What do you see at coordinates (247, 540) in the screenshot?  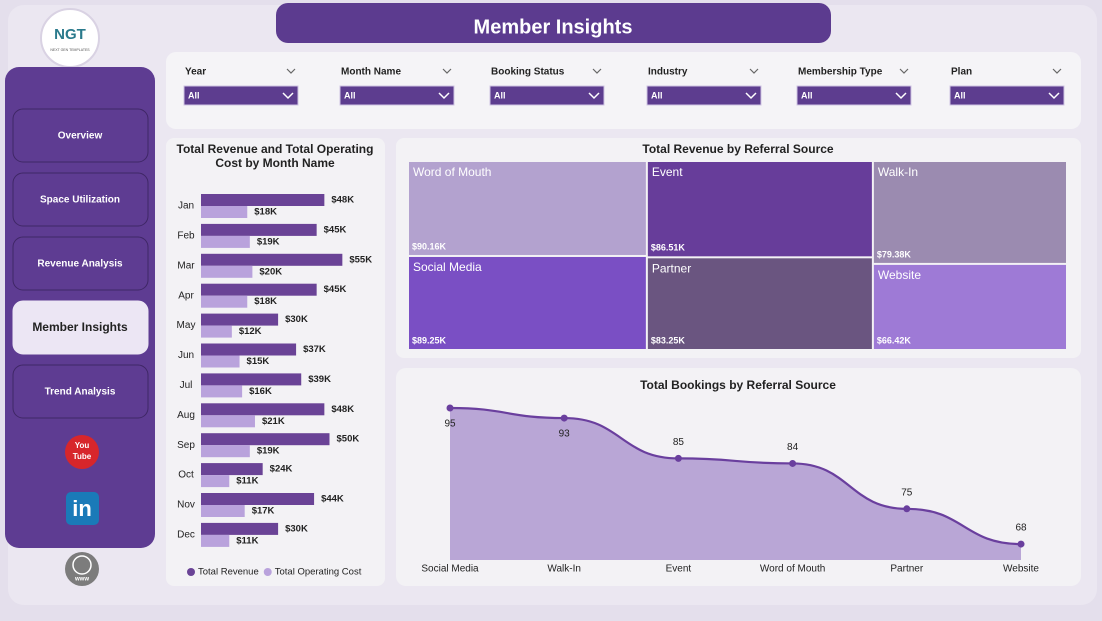 I see `bar-value-label: $11K` at bounding box center [247, 540].